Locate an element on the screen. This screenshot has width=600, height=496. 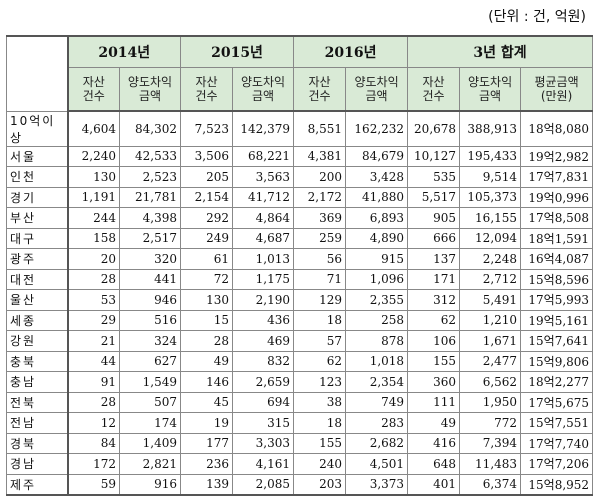
amount-2014-cell: 42,533 is located at coordinates (150, 156).